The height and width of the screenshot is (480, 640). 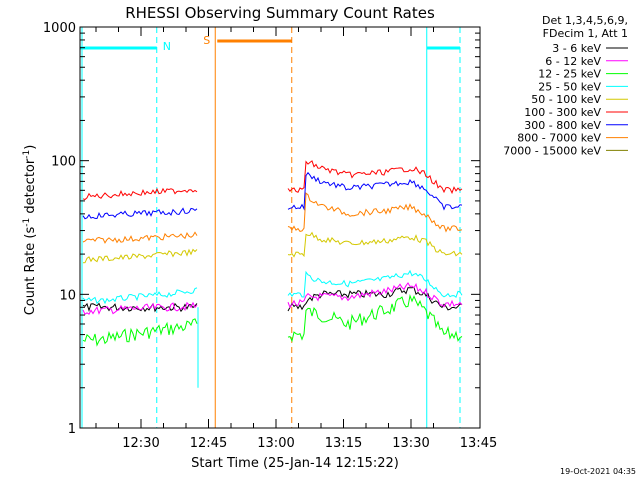 What do you see at coordinates (30, 188) in the screenshot?
I see `y-axis-label-part2: detector` at bounding box center [30, 188].